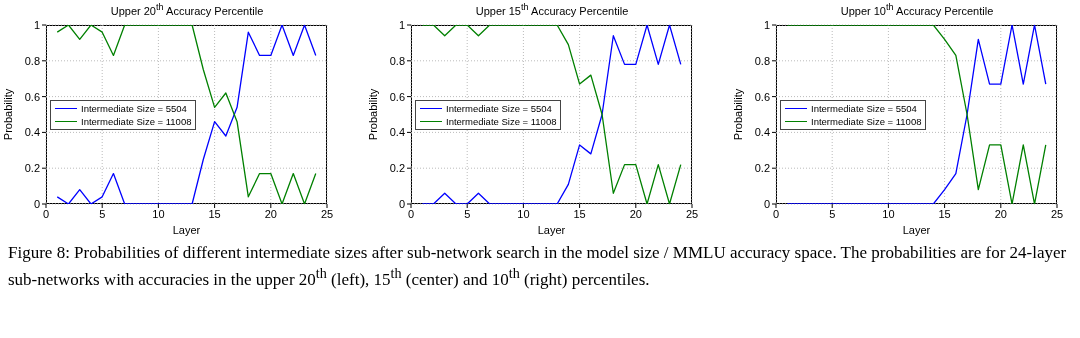 This screenshot has height=338, width=1080. I want to click on caption: Figure 8: Probabilities of different intermediate sizes after sub-network search in the model size / MMLU accuracy space. The probabilities are for 24-layer sub-networks with accuracies in the upper 20$^{th}$ (left), 15$^{th}$ (center) and 10$^{th}$ (right) percentiles., so click(537, 266).